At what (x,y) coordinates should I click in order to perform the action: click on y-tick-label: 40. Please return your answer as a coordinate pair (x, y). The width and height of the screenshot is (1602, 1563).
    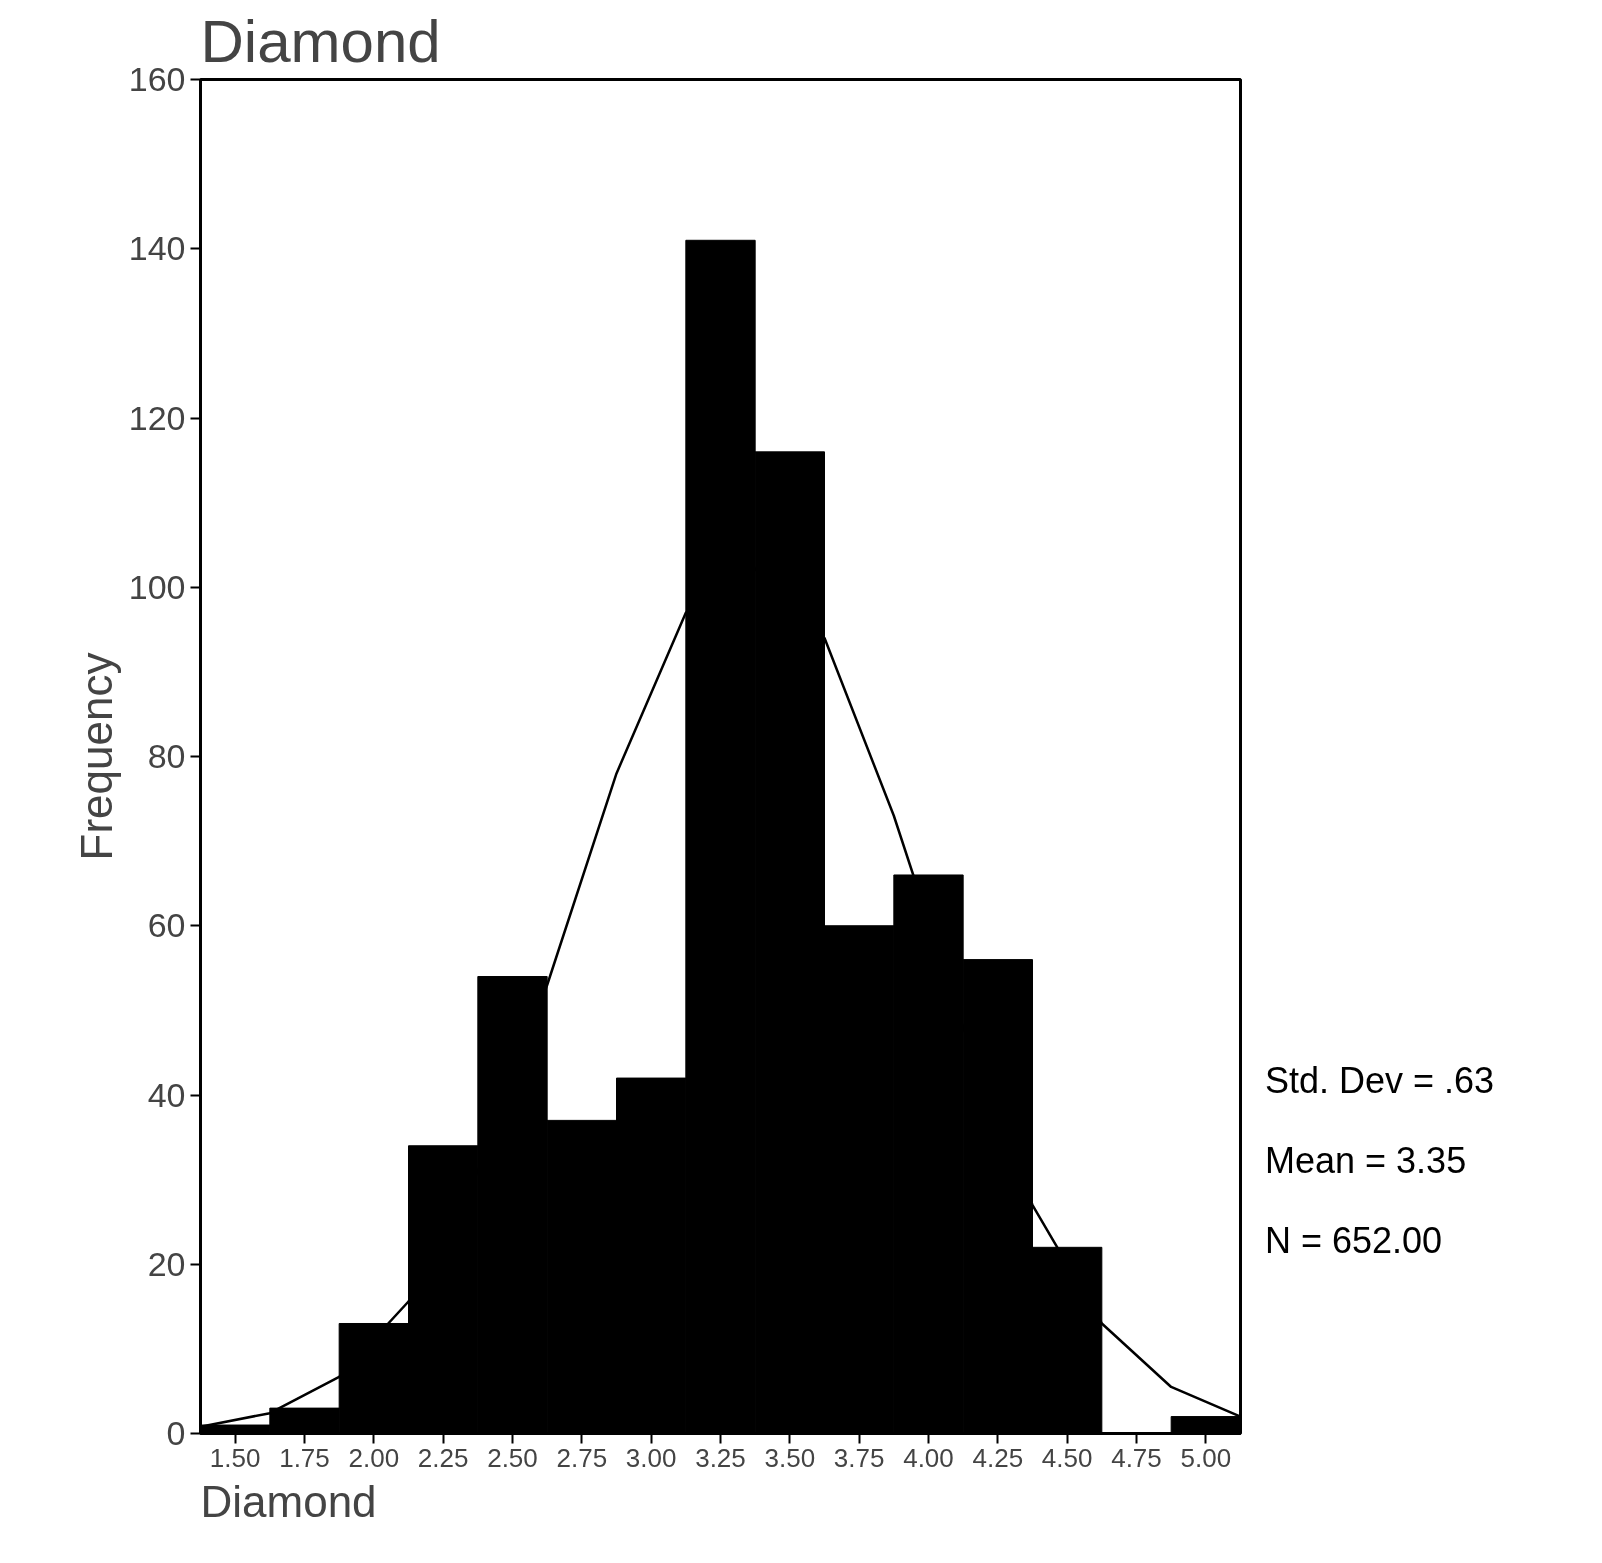
    Looking at the image, I should click on (166, 1094).